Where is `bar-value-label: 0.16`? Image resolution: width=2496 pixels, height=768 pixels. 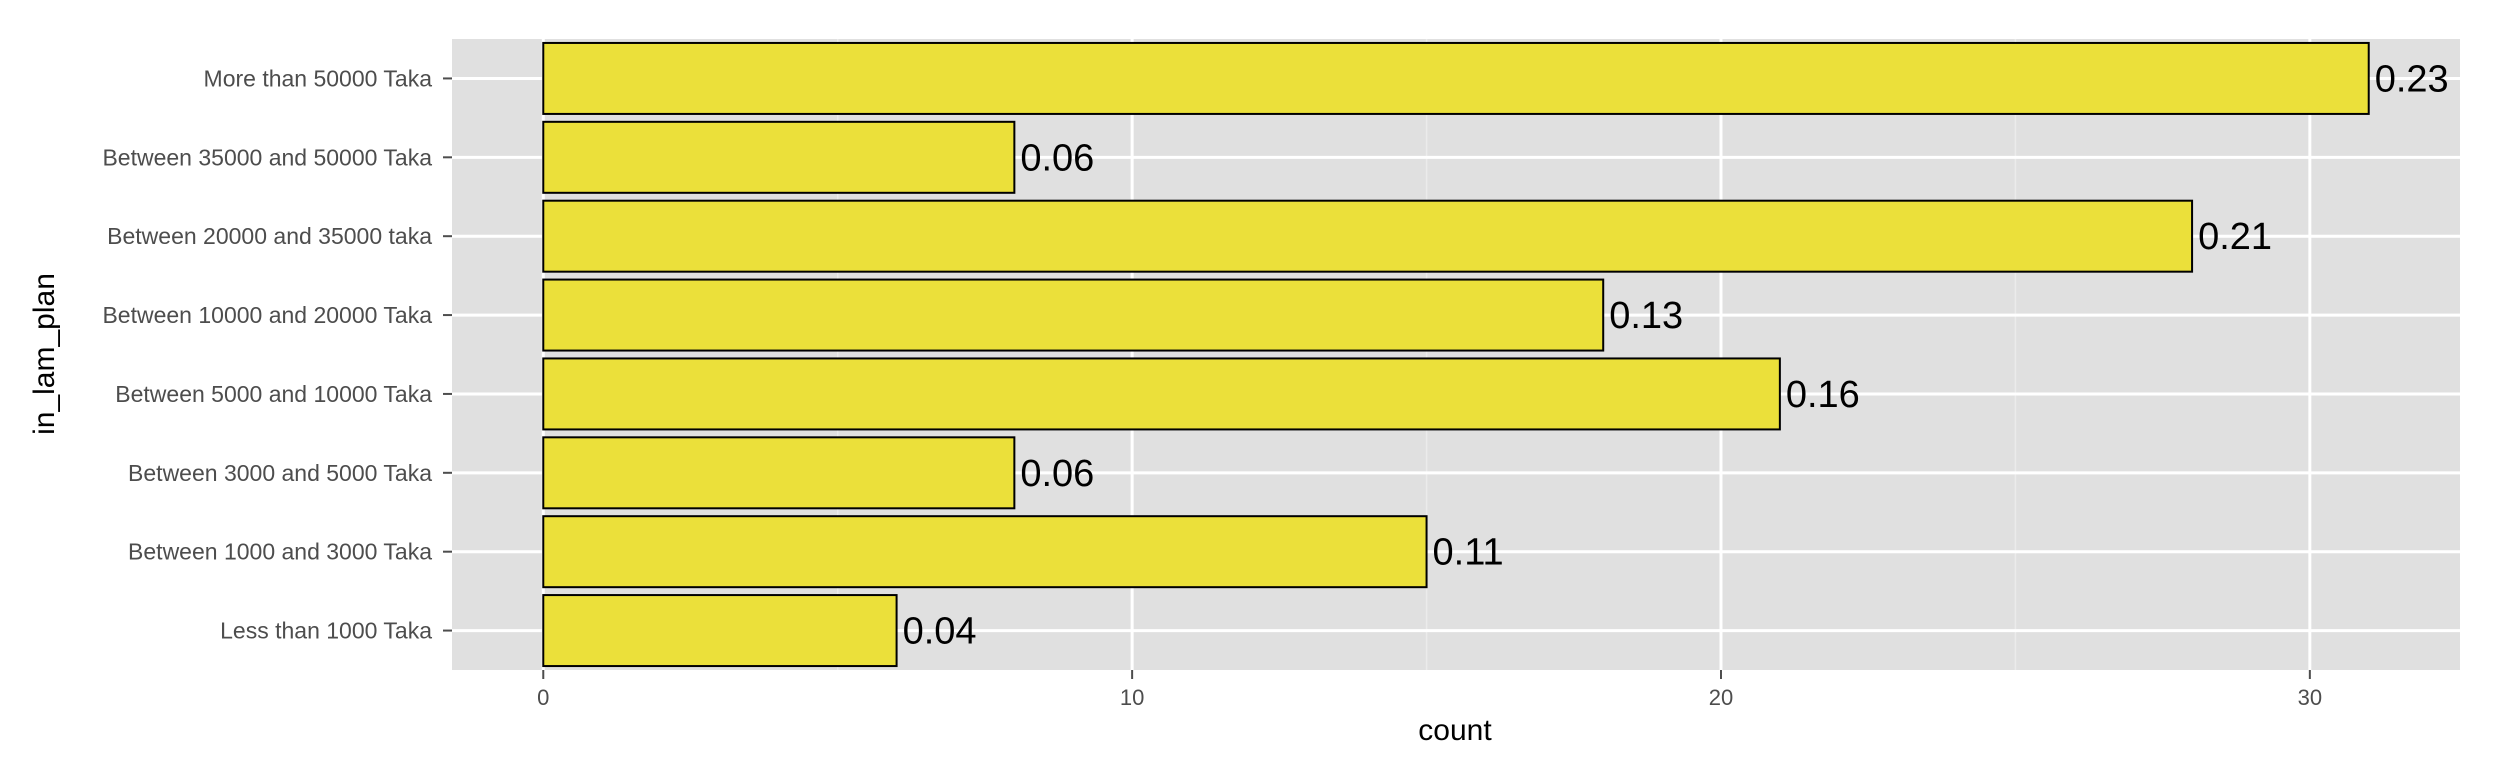 bar-value-label: 0.16 is located at coordinates (1823, 395).